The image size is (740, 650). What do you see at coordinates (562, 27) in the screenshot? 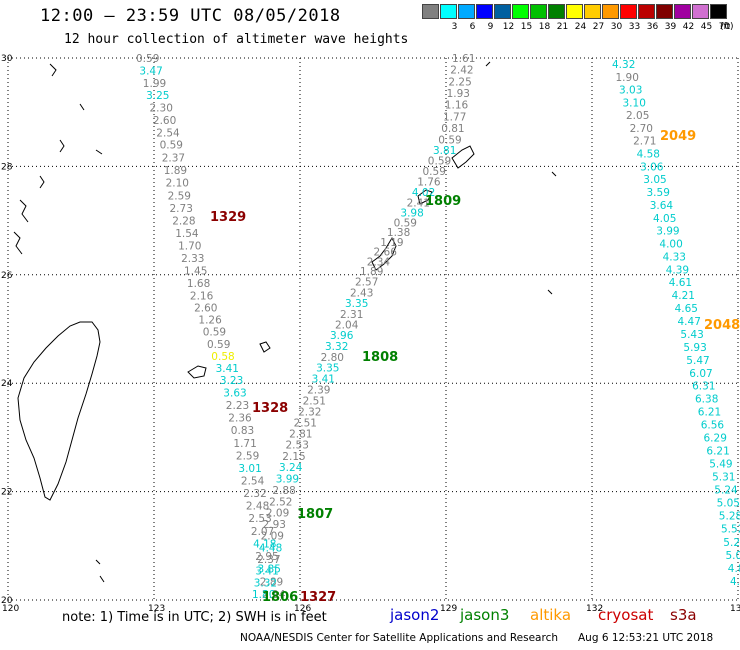
I see `legend-swatch-label: 21` at bounding box center [562, 27].